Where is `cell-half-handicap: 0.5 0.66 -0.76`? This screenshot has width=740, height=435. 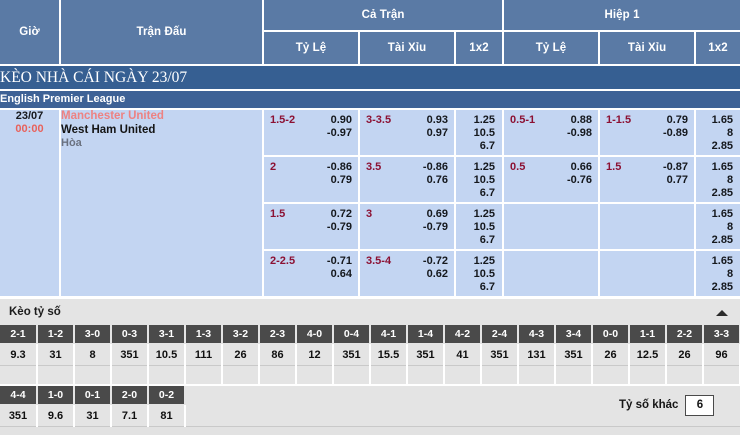
cell-half-handicap: 0.5 0.66 -0.76 is located at coordinates (552, 180).